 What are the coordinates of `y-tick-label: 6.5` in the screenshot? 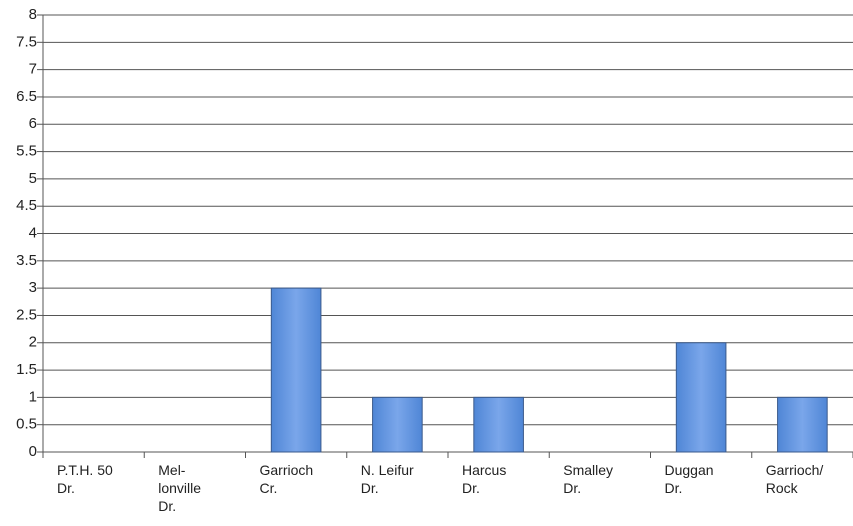 It's located at (26, 96).